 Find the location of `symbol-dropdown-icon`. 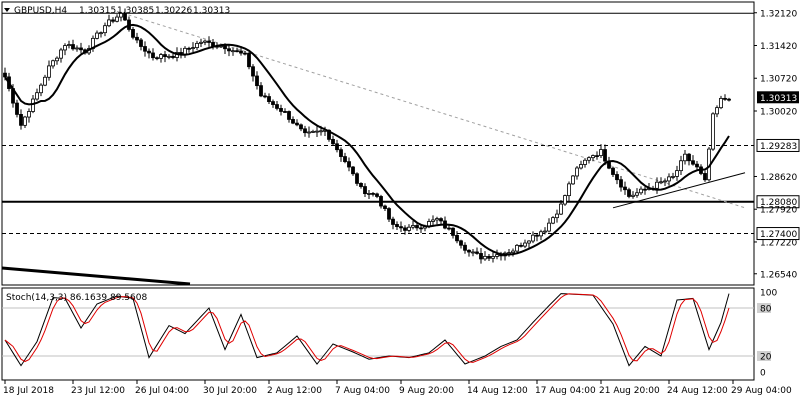

symbol-dropdown-icon is located at coordinates (7, 10).